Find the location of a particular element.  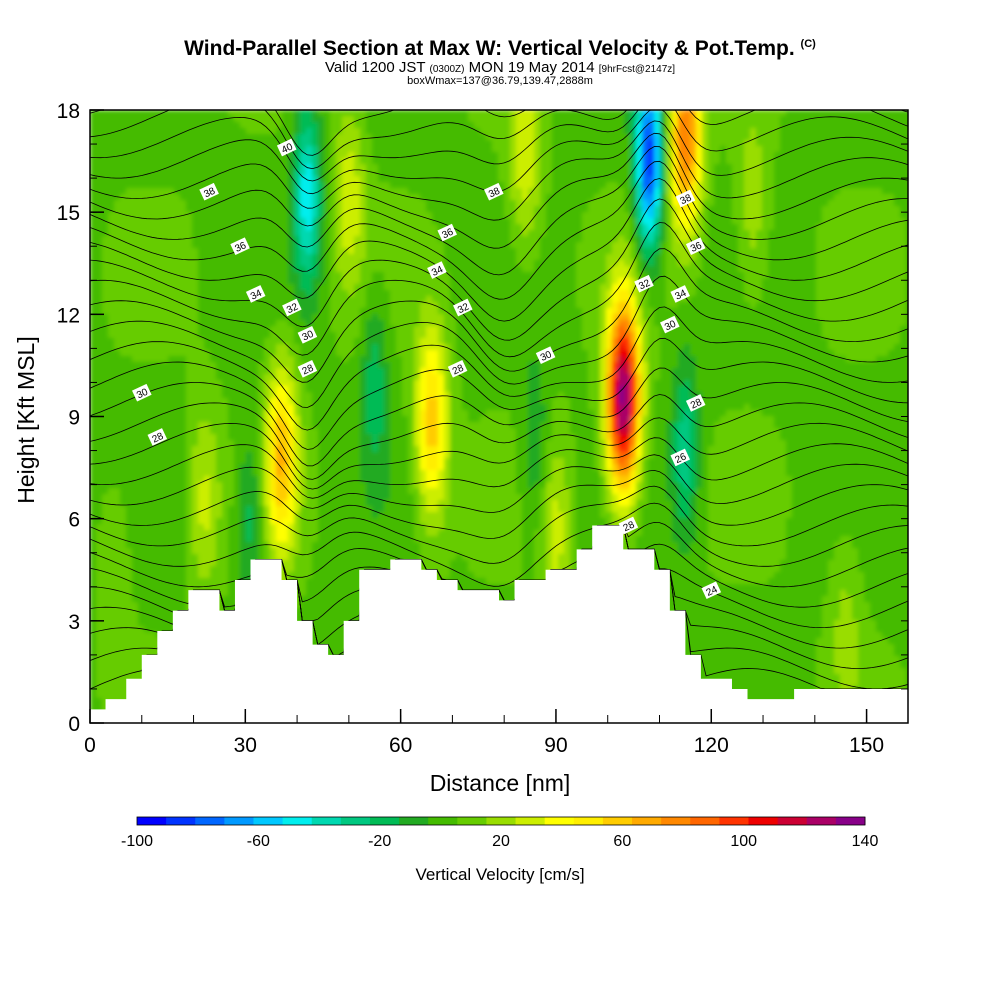

y-tick-label: 12 is located at coordinates (68, 315).